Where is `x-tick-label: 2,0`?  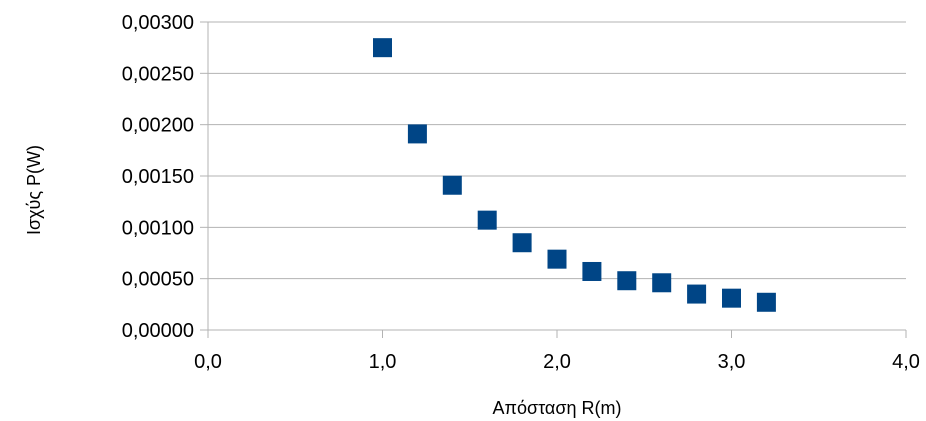 x-tick-label: 2,0 is located at coordinates (557, 362).